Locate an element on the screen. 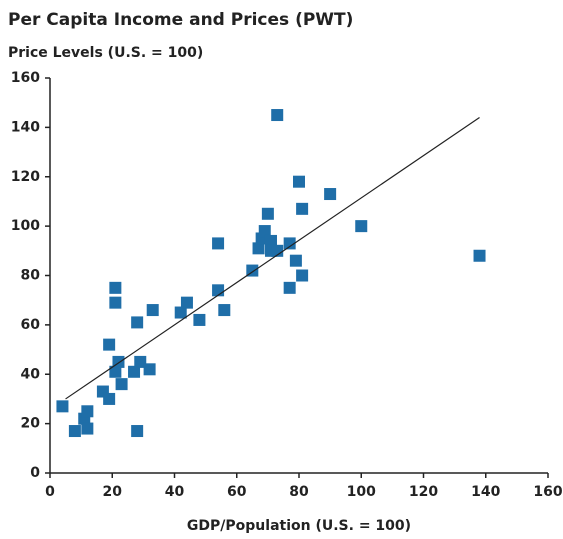  y-tick-label: 0 is located at coordinates (35, 473).